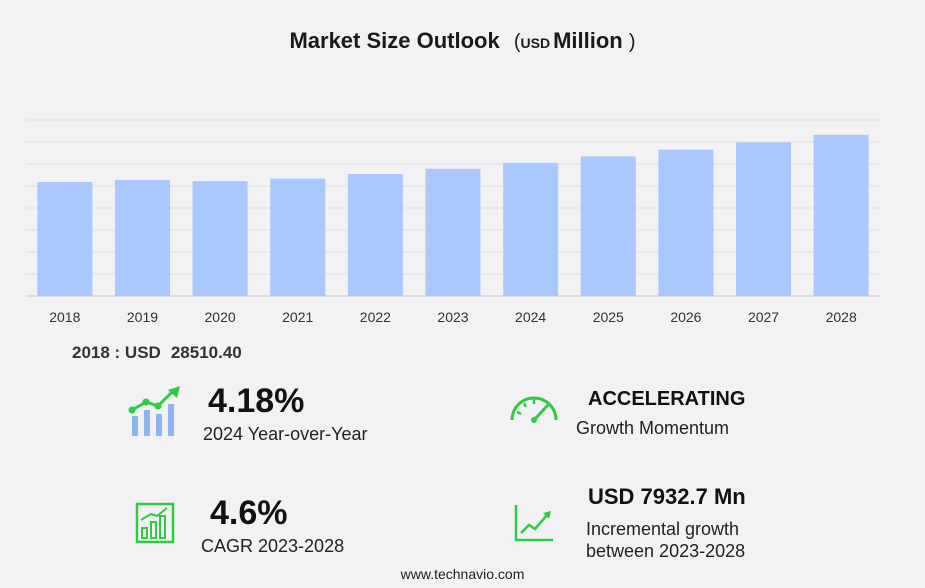  Describe the element at coordinates (588, 40) in the screenshot. I see `unit-magnitude: Million` at that location.